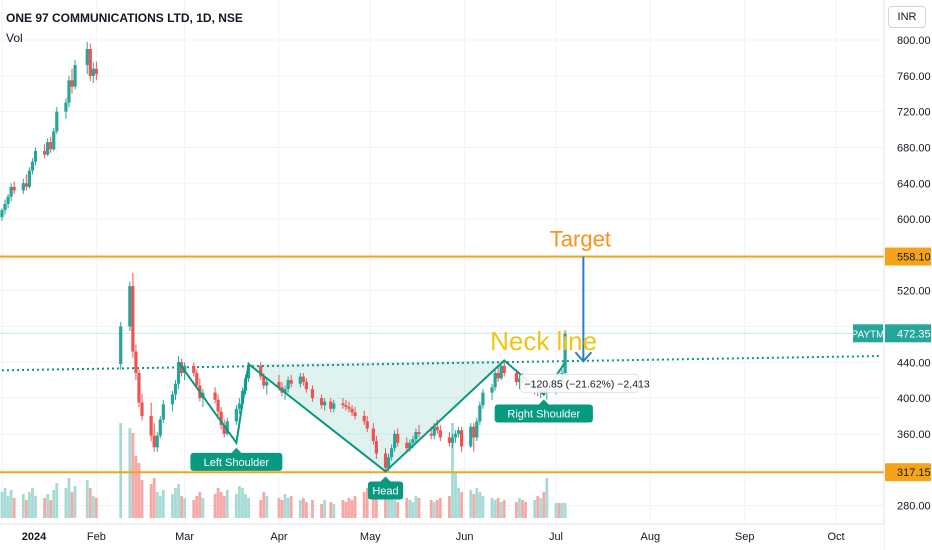 The height and width of the screenshot is (550, 932). What do you see at coordinates (441, 363) in the screenshot?
I see `neckline` at bounding box center [441, 363].